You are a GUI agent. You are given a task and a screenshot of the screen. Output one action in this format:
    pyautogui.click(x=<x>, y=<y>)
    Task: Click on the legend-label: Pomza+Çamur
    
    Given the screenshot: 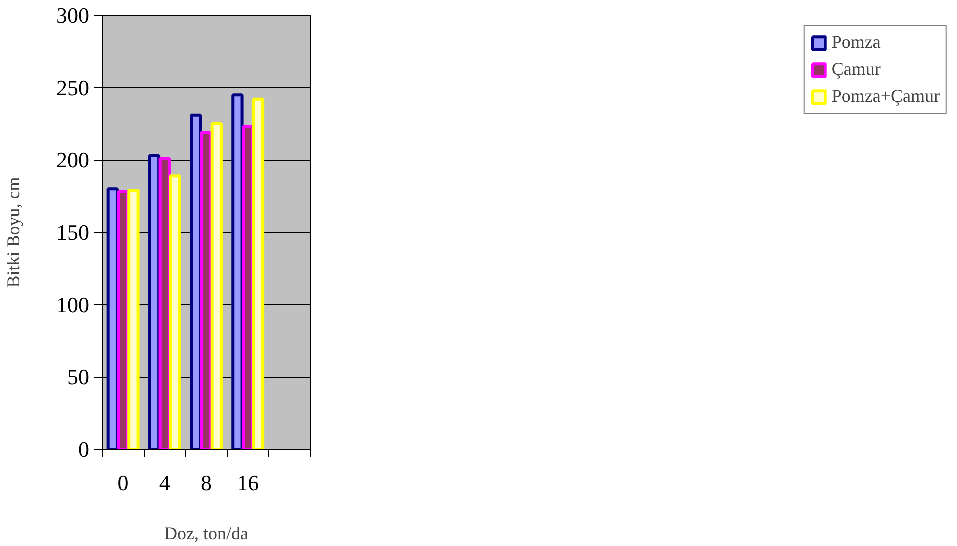 What is the action you would take?
    pyautogui.click(x=886, y=96)
    